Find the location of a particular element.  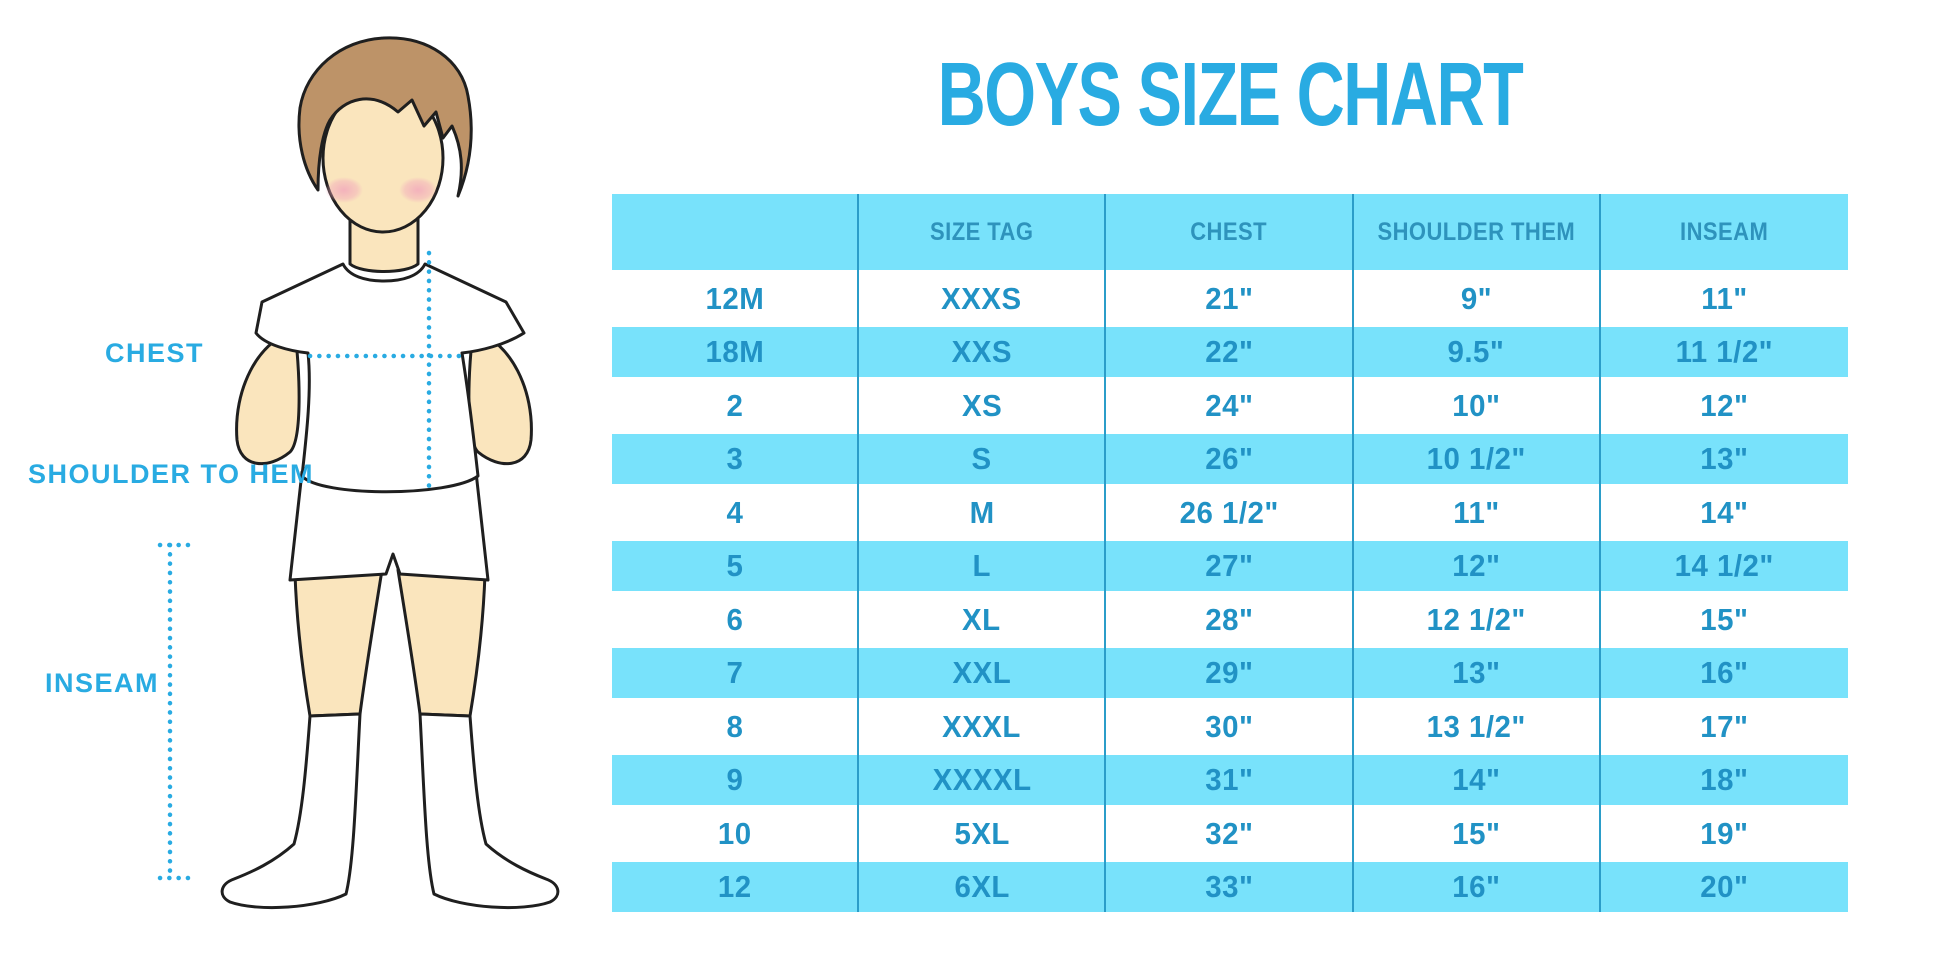

inseam-label: INSEAM is located at coordinates (101, 683).